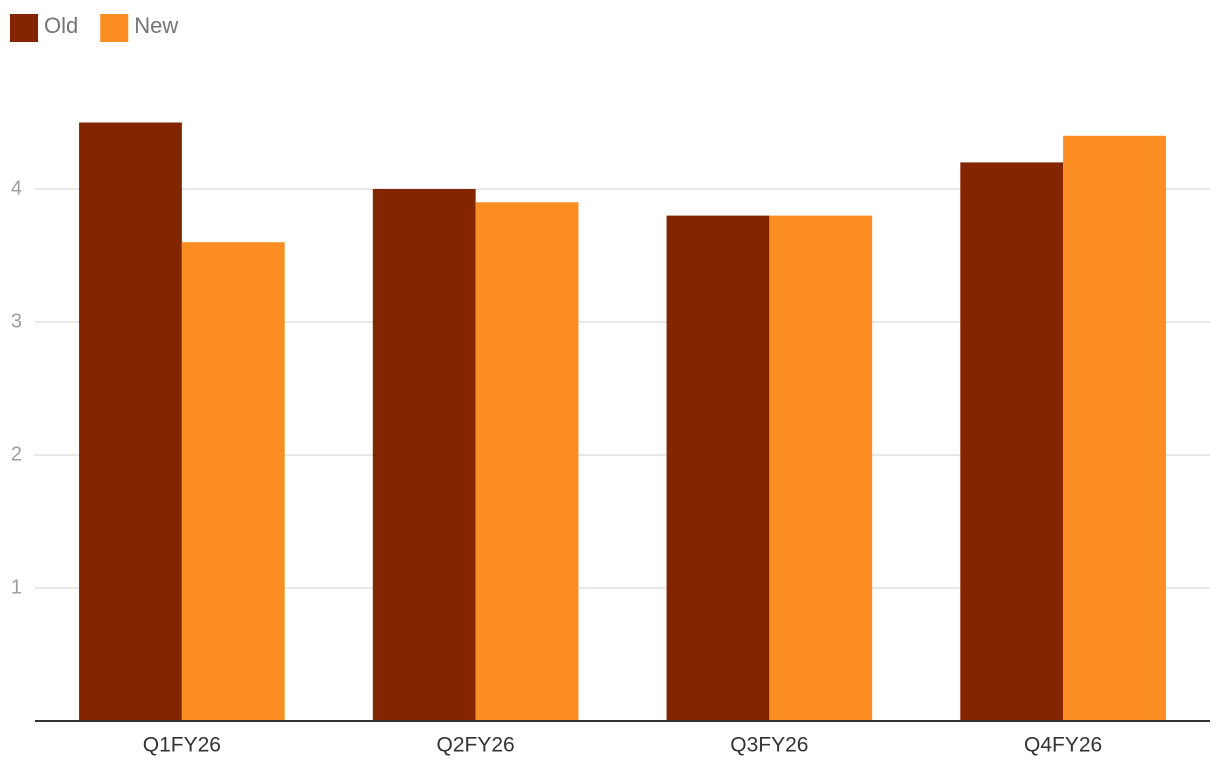  Describe the element at coordinates (16, 454) in the screenshot. I see `y-tick-label: 2` at that location.